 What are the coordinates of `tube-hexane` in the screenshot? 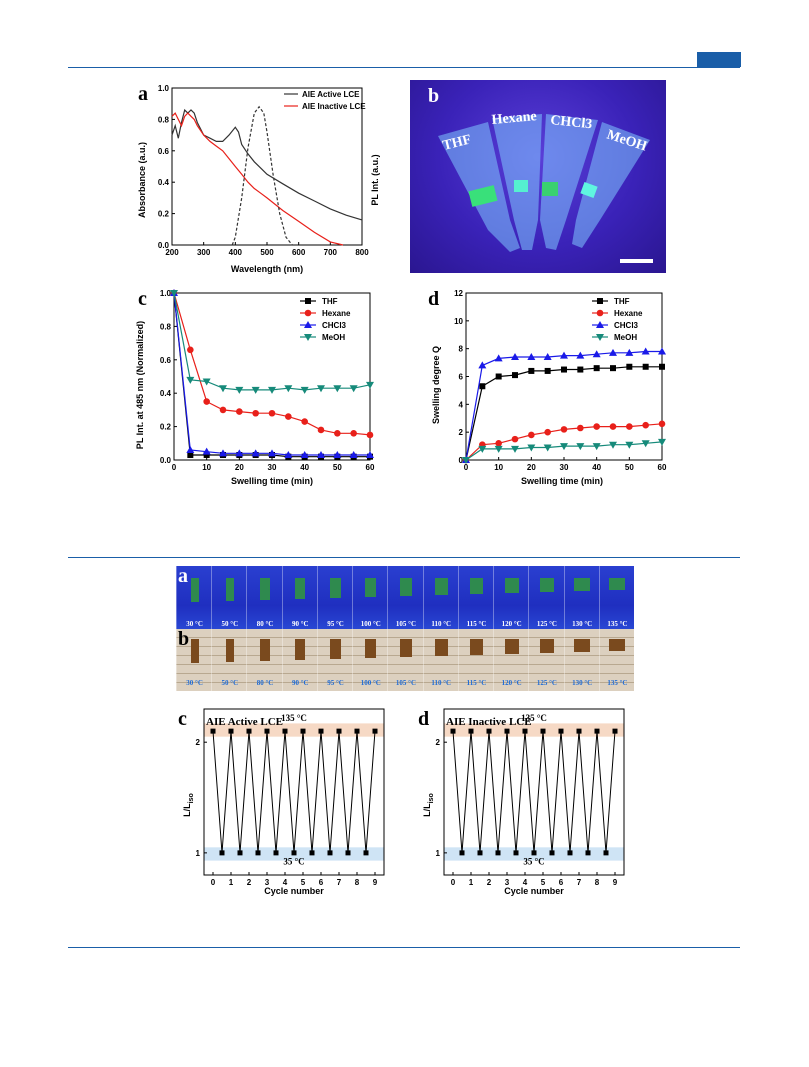 It's located at (517, 182).